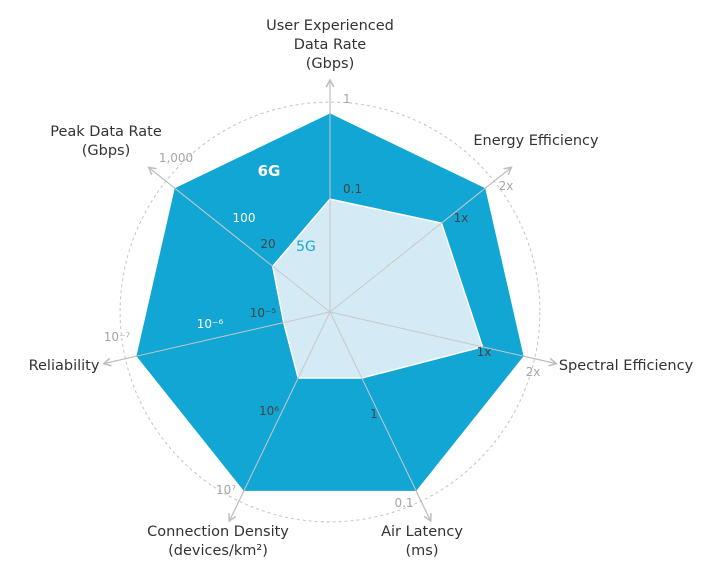 This screenshot has width=704, height=580. I want to click on tick-5g-se: 1x, so click(484, 352).